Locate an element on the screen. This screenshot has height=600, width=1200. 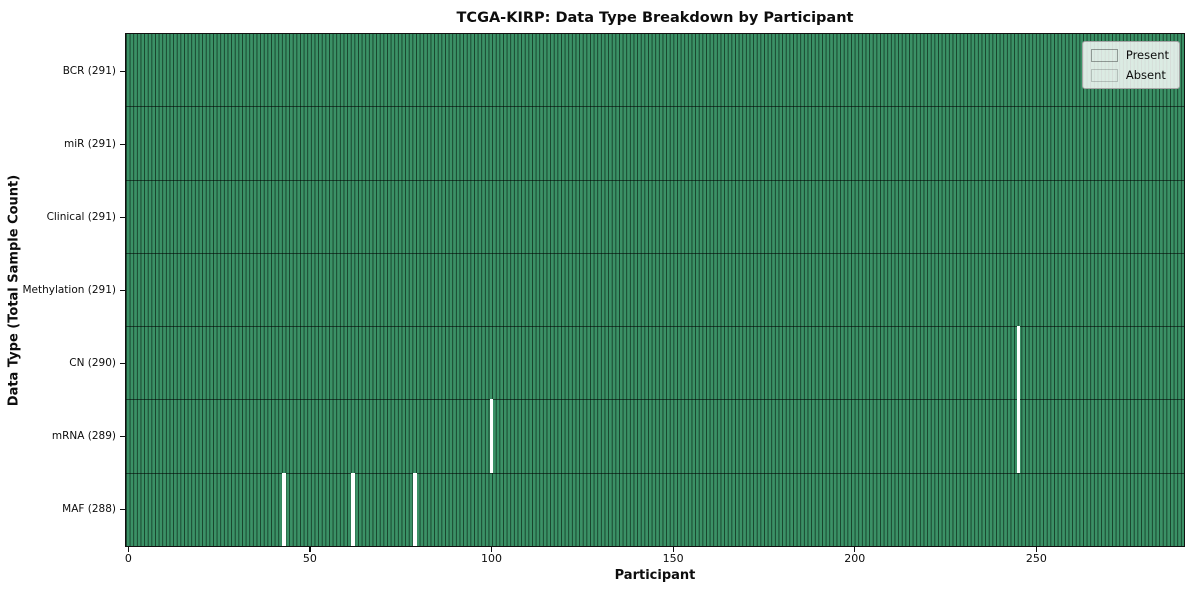
present-swatch-icon is located at coordinates (1104, 55).